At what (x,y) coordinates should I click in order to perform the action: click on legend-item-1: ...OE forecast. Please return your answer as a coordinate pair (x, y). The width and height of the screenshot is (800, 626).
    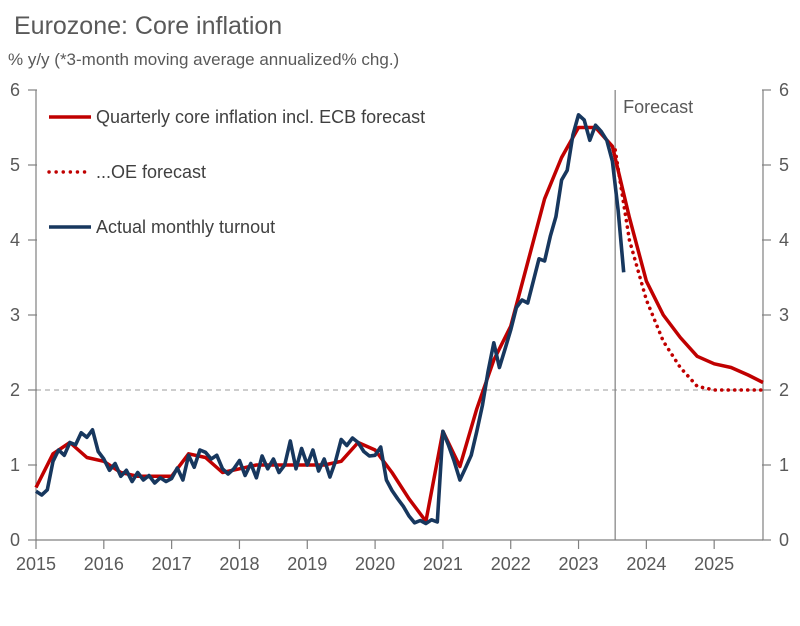
    Looking at the image, I should click on (235, 172).